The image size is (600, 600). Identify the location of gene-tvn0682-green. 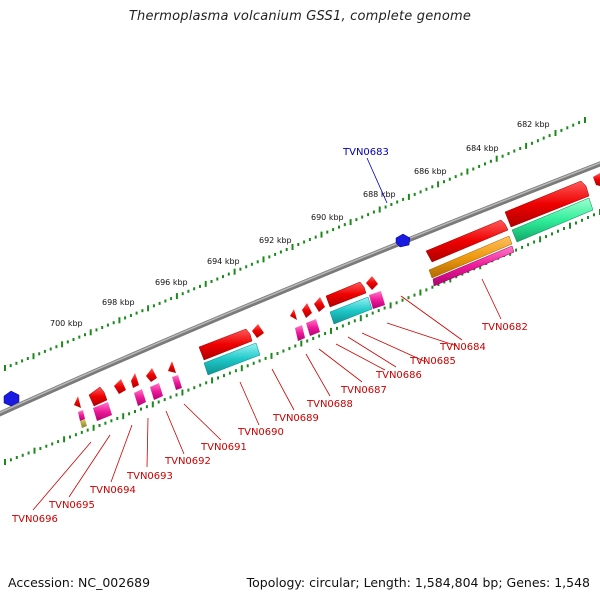
(552, 220).